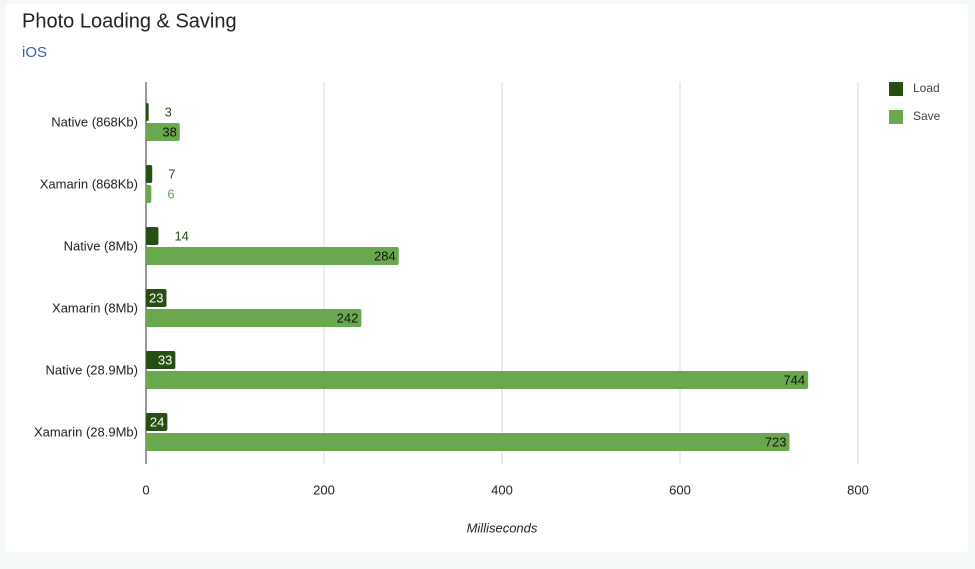 Image resolution: width=975 pixels, height=569 pixels. Describe the element at coordinates (89, 183) in the screenshot. I see `y-tick-label: Xamarin (868Kb)` at that location.